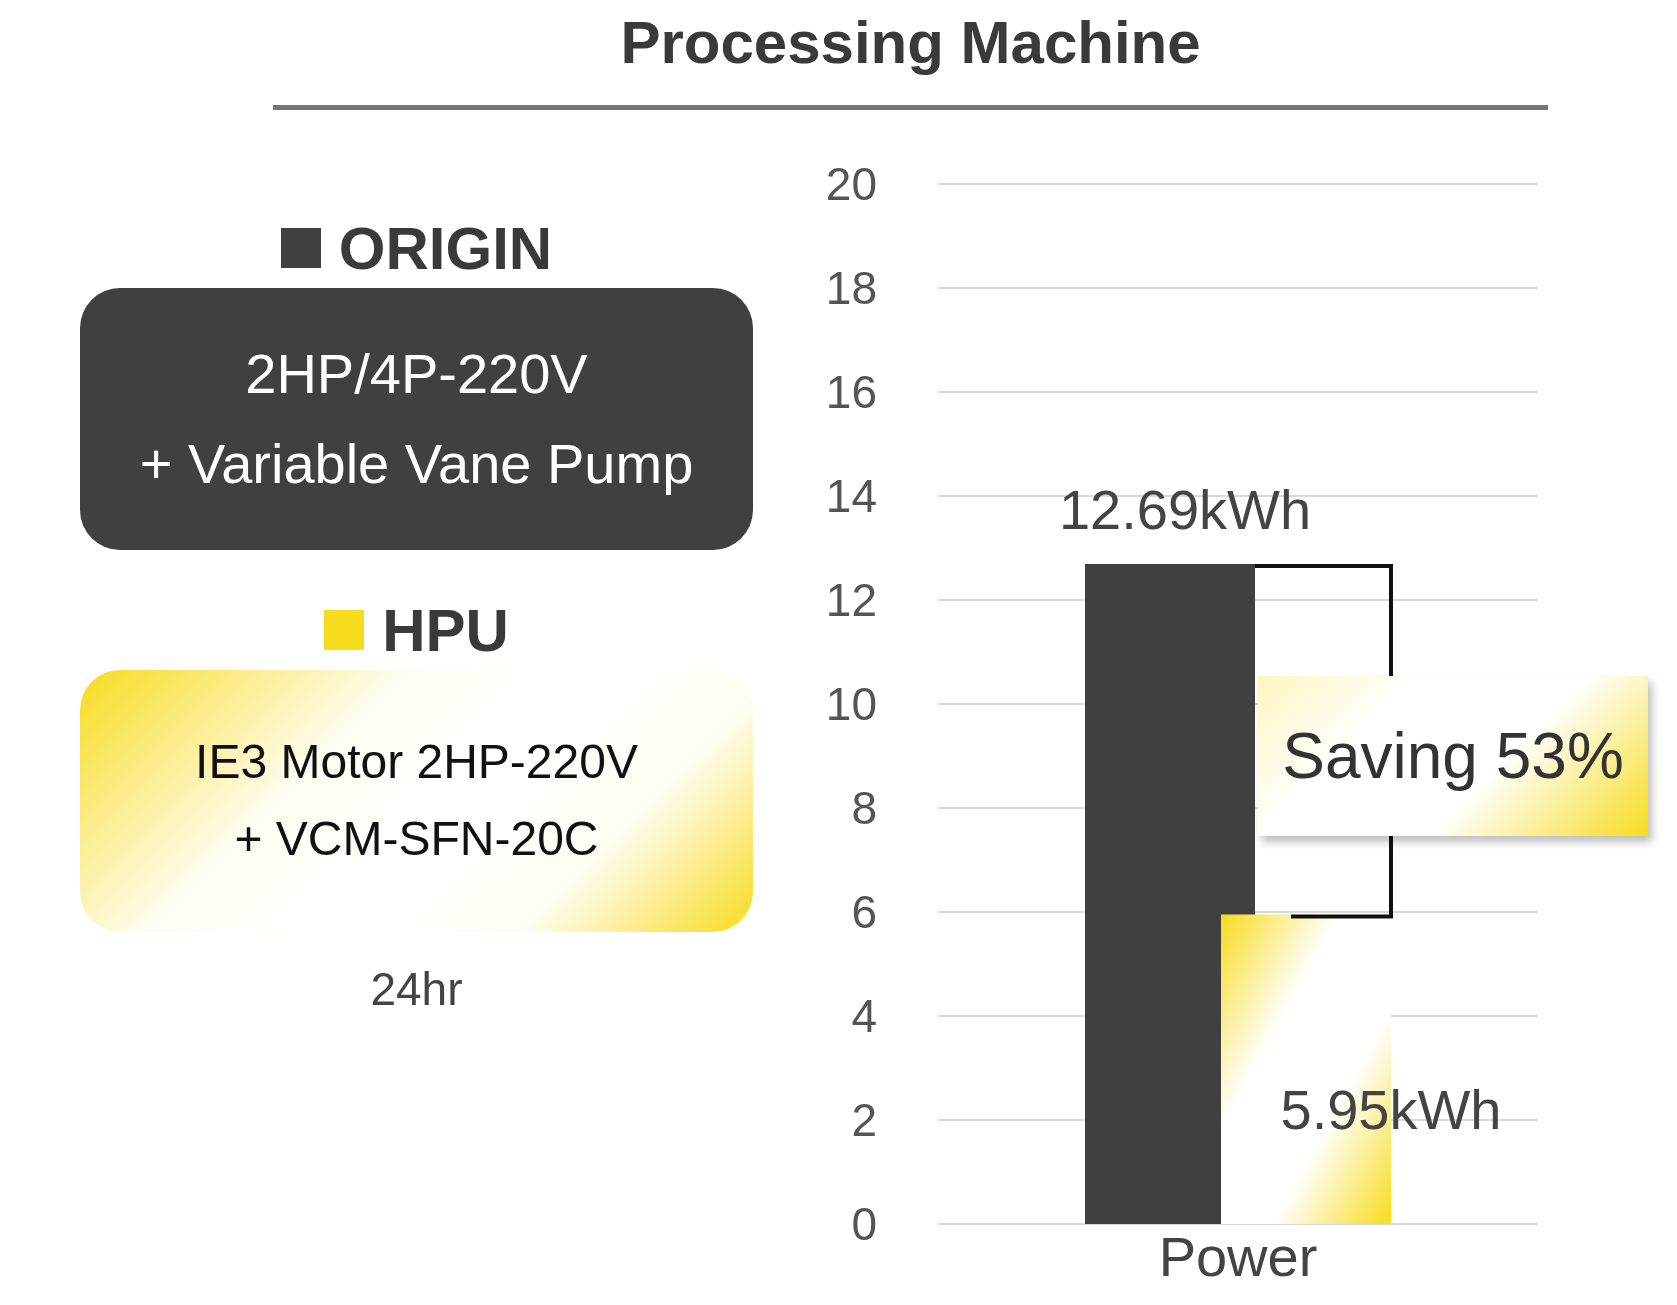 The image size is (1677, 1305). What do you see at coordinates (1453, 756) in the screenshot?
I see `annotation: Saving 53%` at bounding box center [1453, 756].